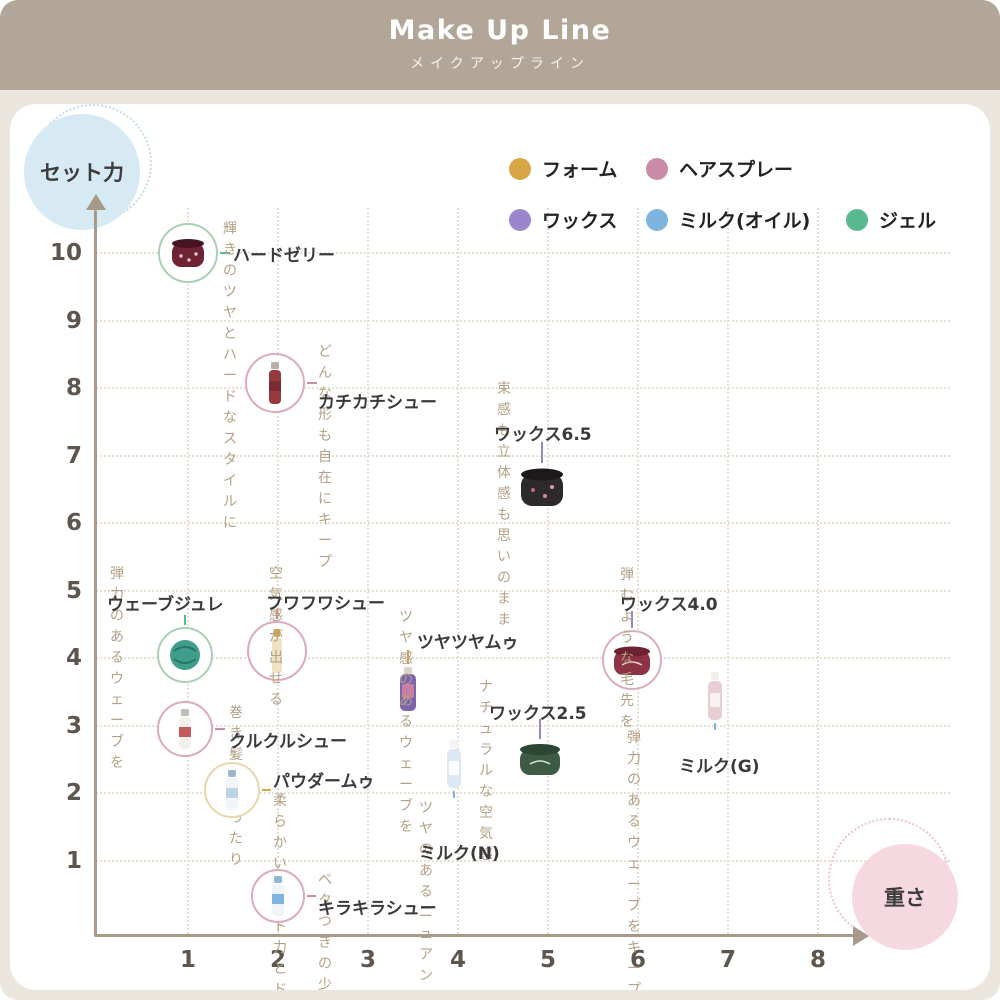  Describe the element at coordinates (73, 388) in the screenshot. I see `y-tick-label: 8` at that location.